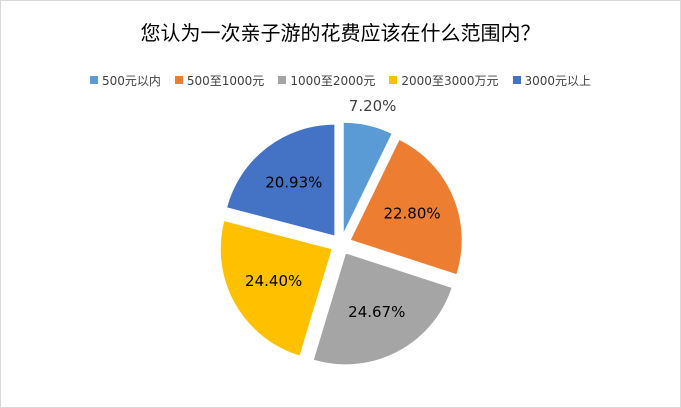 This screenshot has height=408, width=681. I want to click on legend-item: 1000至2000元, so click(326, 80).